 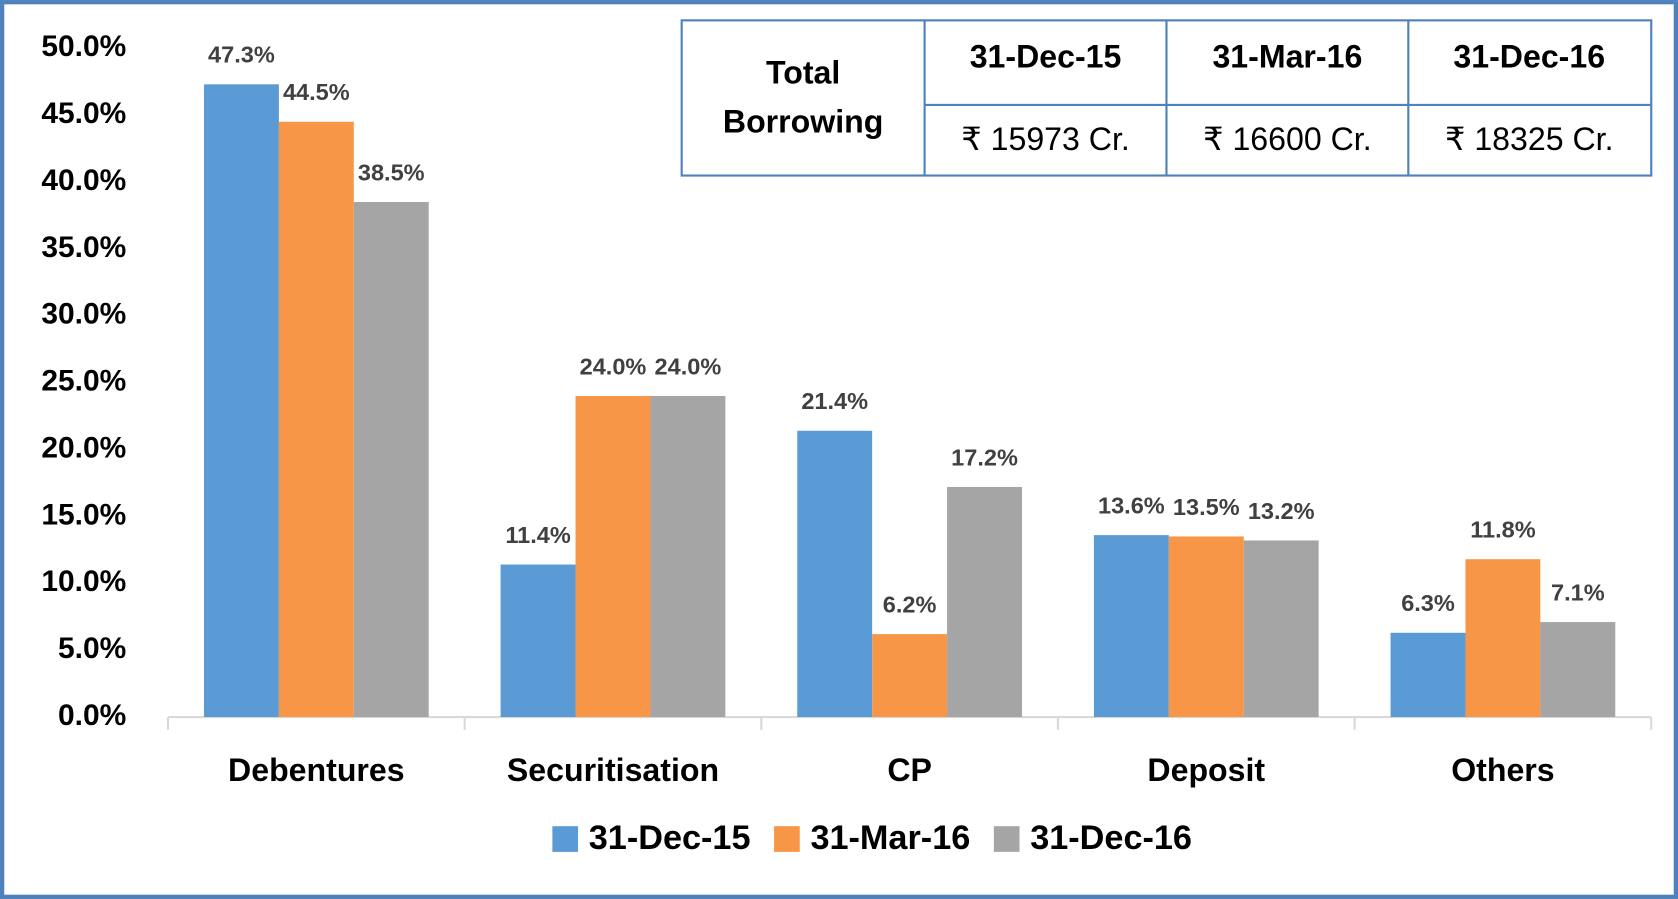 What do you see at coordinates (391, 172) in the screenshot?
I see `value-label: 38.5%` at bounding box center [391, 172].